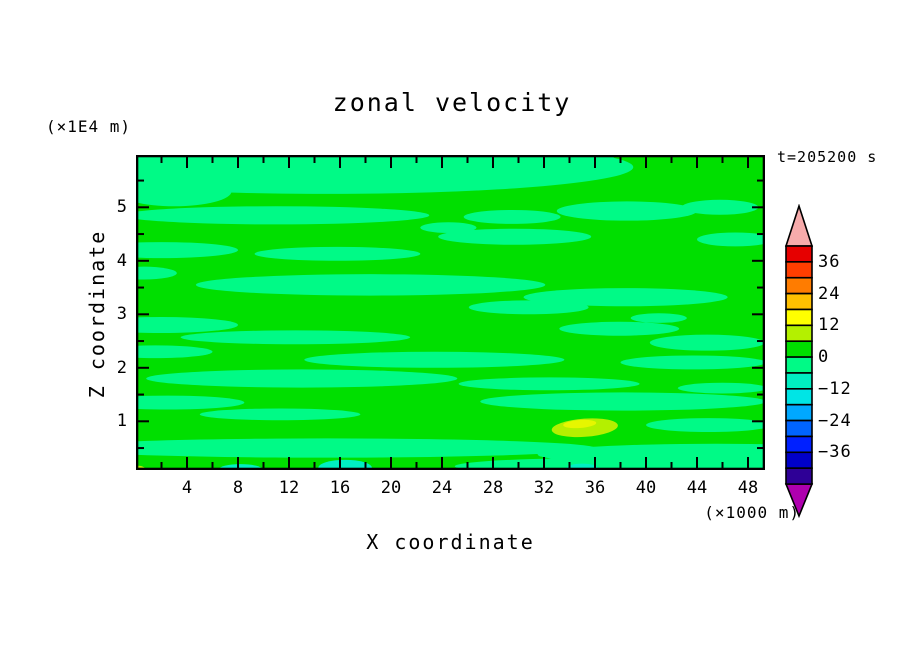 Image resolution: width=904 pixels, height=654 pixels. Describe the element at coordinates (238, 488) in the screenshot. I see `x-tick-label: 8` at that location.